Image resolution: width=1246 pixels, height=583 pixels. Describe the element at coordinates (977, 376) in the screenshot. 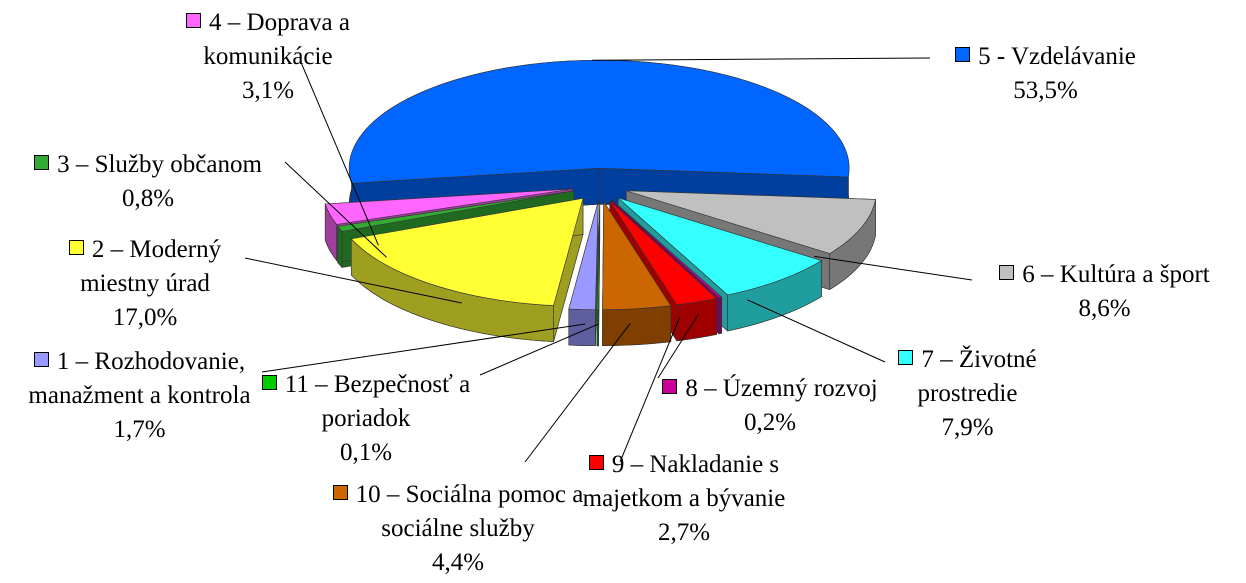

I see `category-label: 7 – Životné prostredie` at that location.